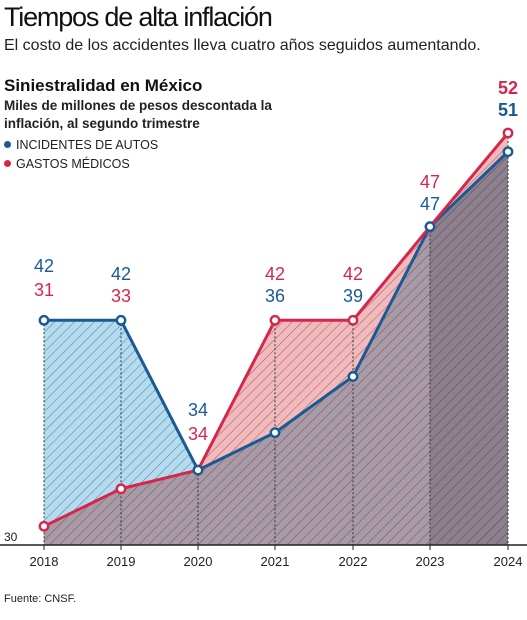 The height and width of the screenshot is (620, 527). What do you see at coordinates (44, 526) in the screenshot?
I see `point-medicos-2018` at bounding box center [44, 526].